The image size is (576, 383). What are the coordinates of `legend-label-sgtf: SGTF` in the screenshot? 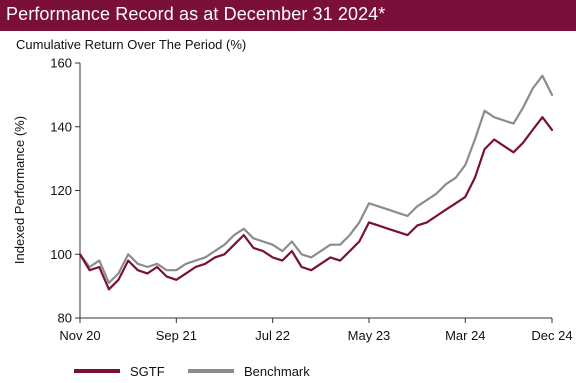 It's located at (147, 371).